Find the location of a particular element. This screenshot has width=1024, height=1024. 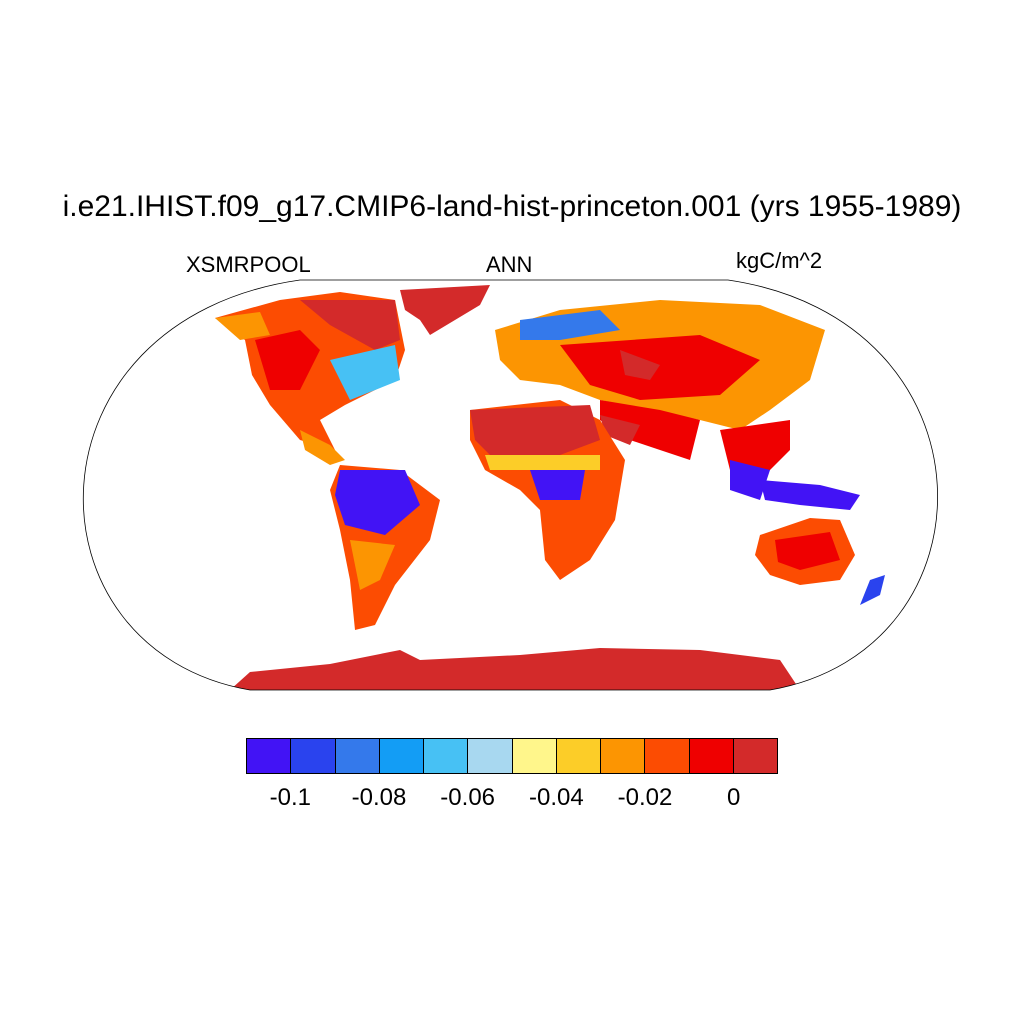

colorbar-tick-label: -0.02 is located at coordinates (645, 797).